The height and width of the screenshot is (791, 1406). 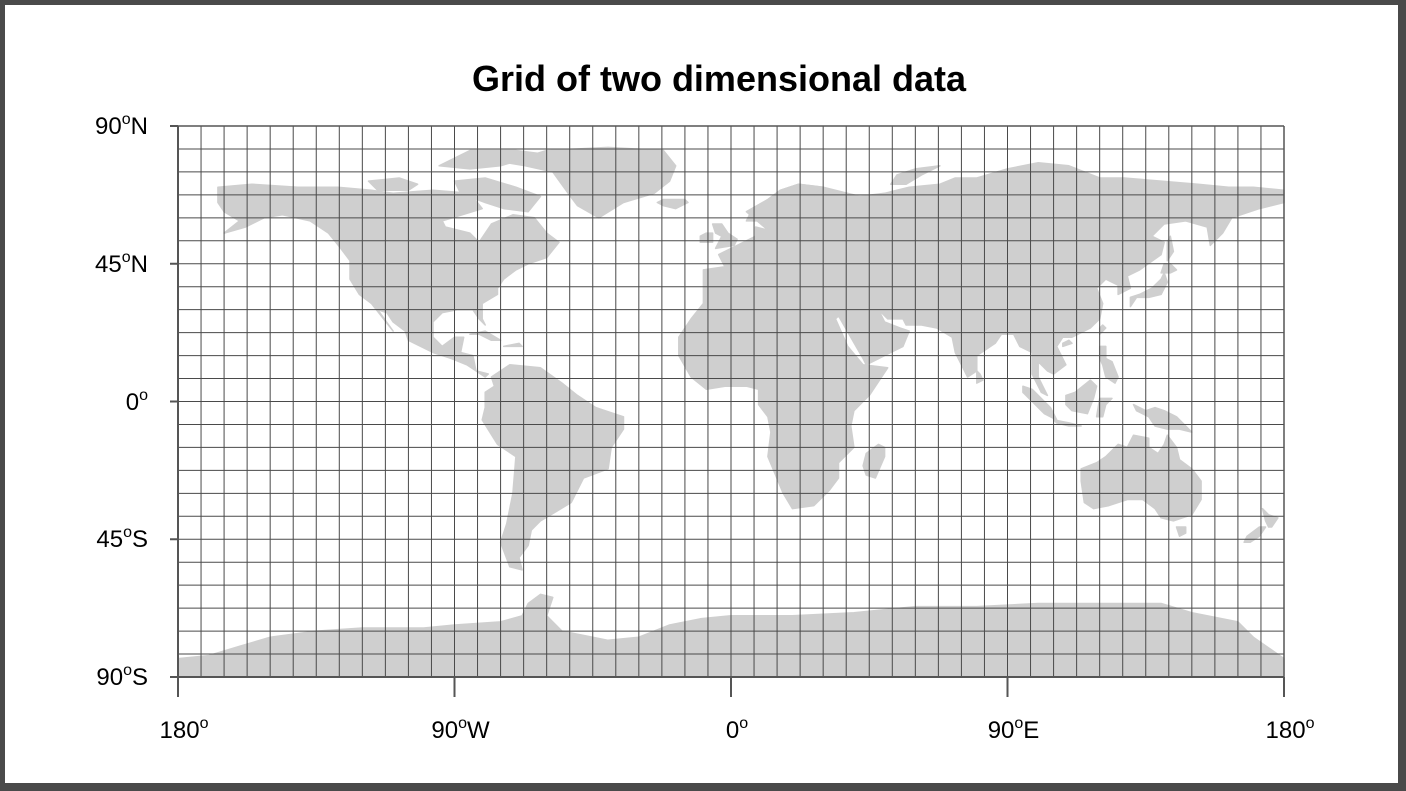 What do you see at coordinates (122, 539) in the screenshot?
I see `y-tick-label: 45oS` at bounding box center [122, 539].